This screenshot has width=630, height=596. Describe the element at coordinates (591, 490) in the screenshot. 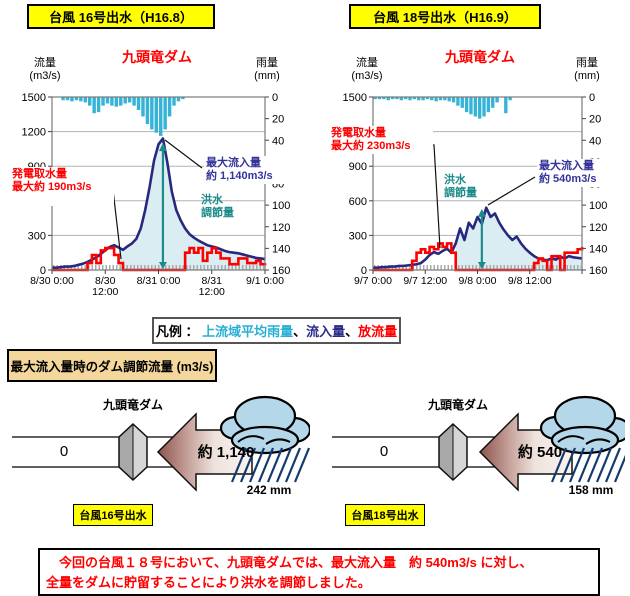

I see `right-diagram-rain-total: 158 mm` at that location.